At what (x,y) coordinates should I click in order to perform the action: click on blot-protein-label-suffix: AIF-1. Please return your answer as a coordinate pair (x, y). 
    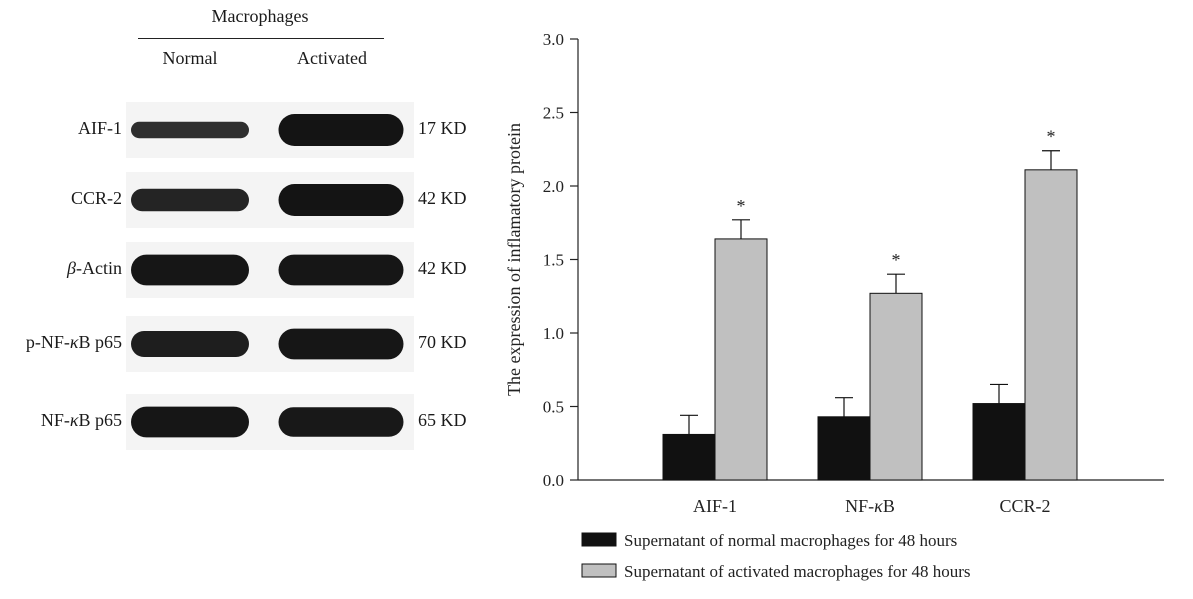
    Looking at the image, I should click on (100, 128).